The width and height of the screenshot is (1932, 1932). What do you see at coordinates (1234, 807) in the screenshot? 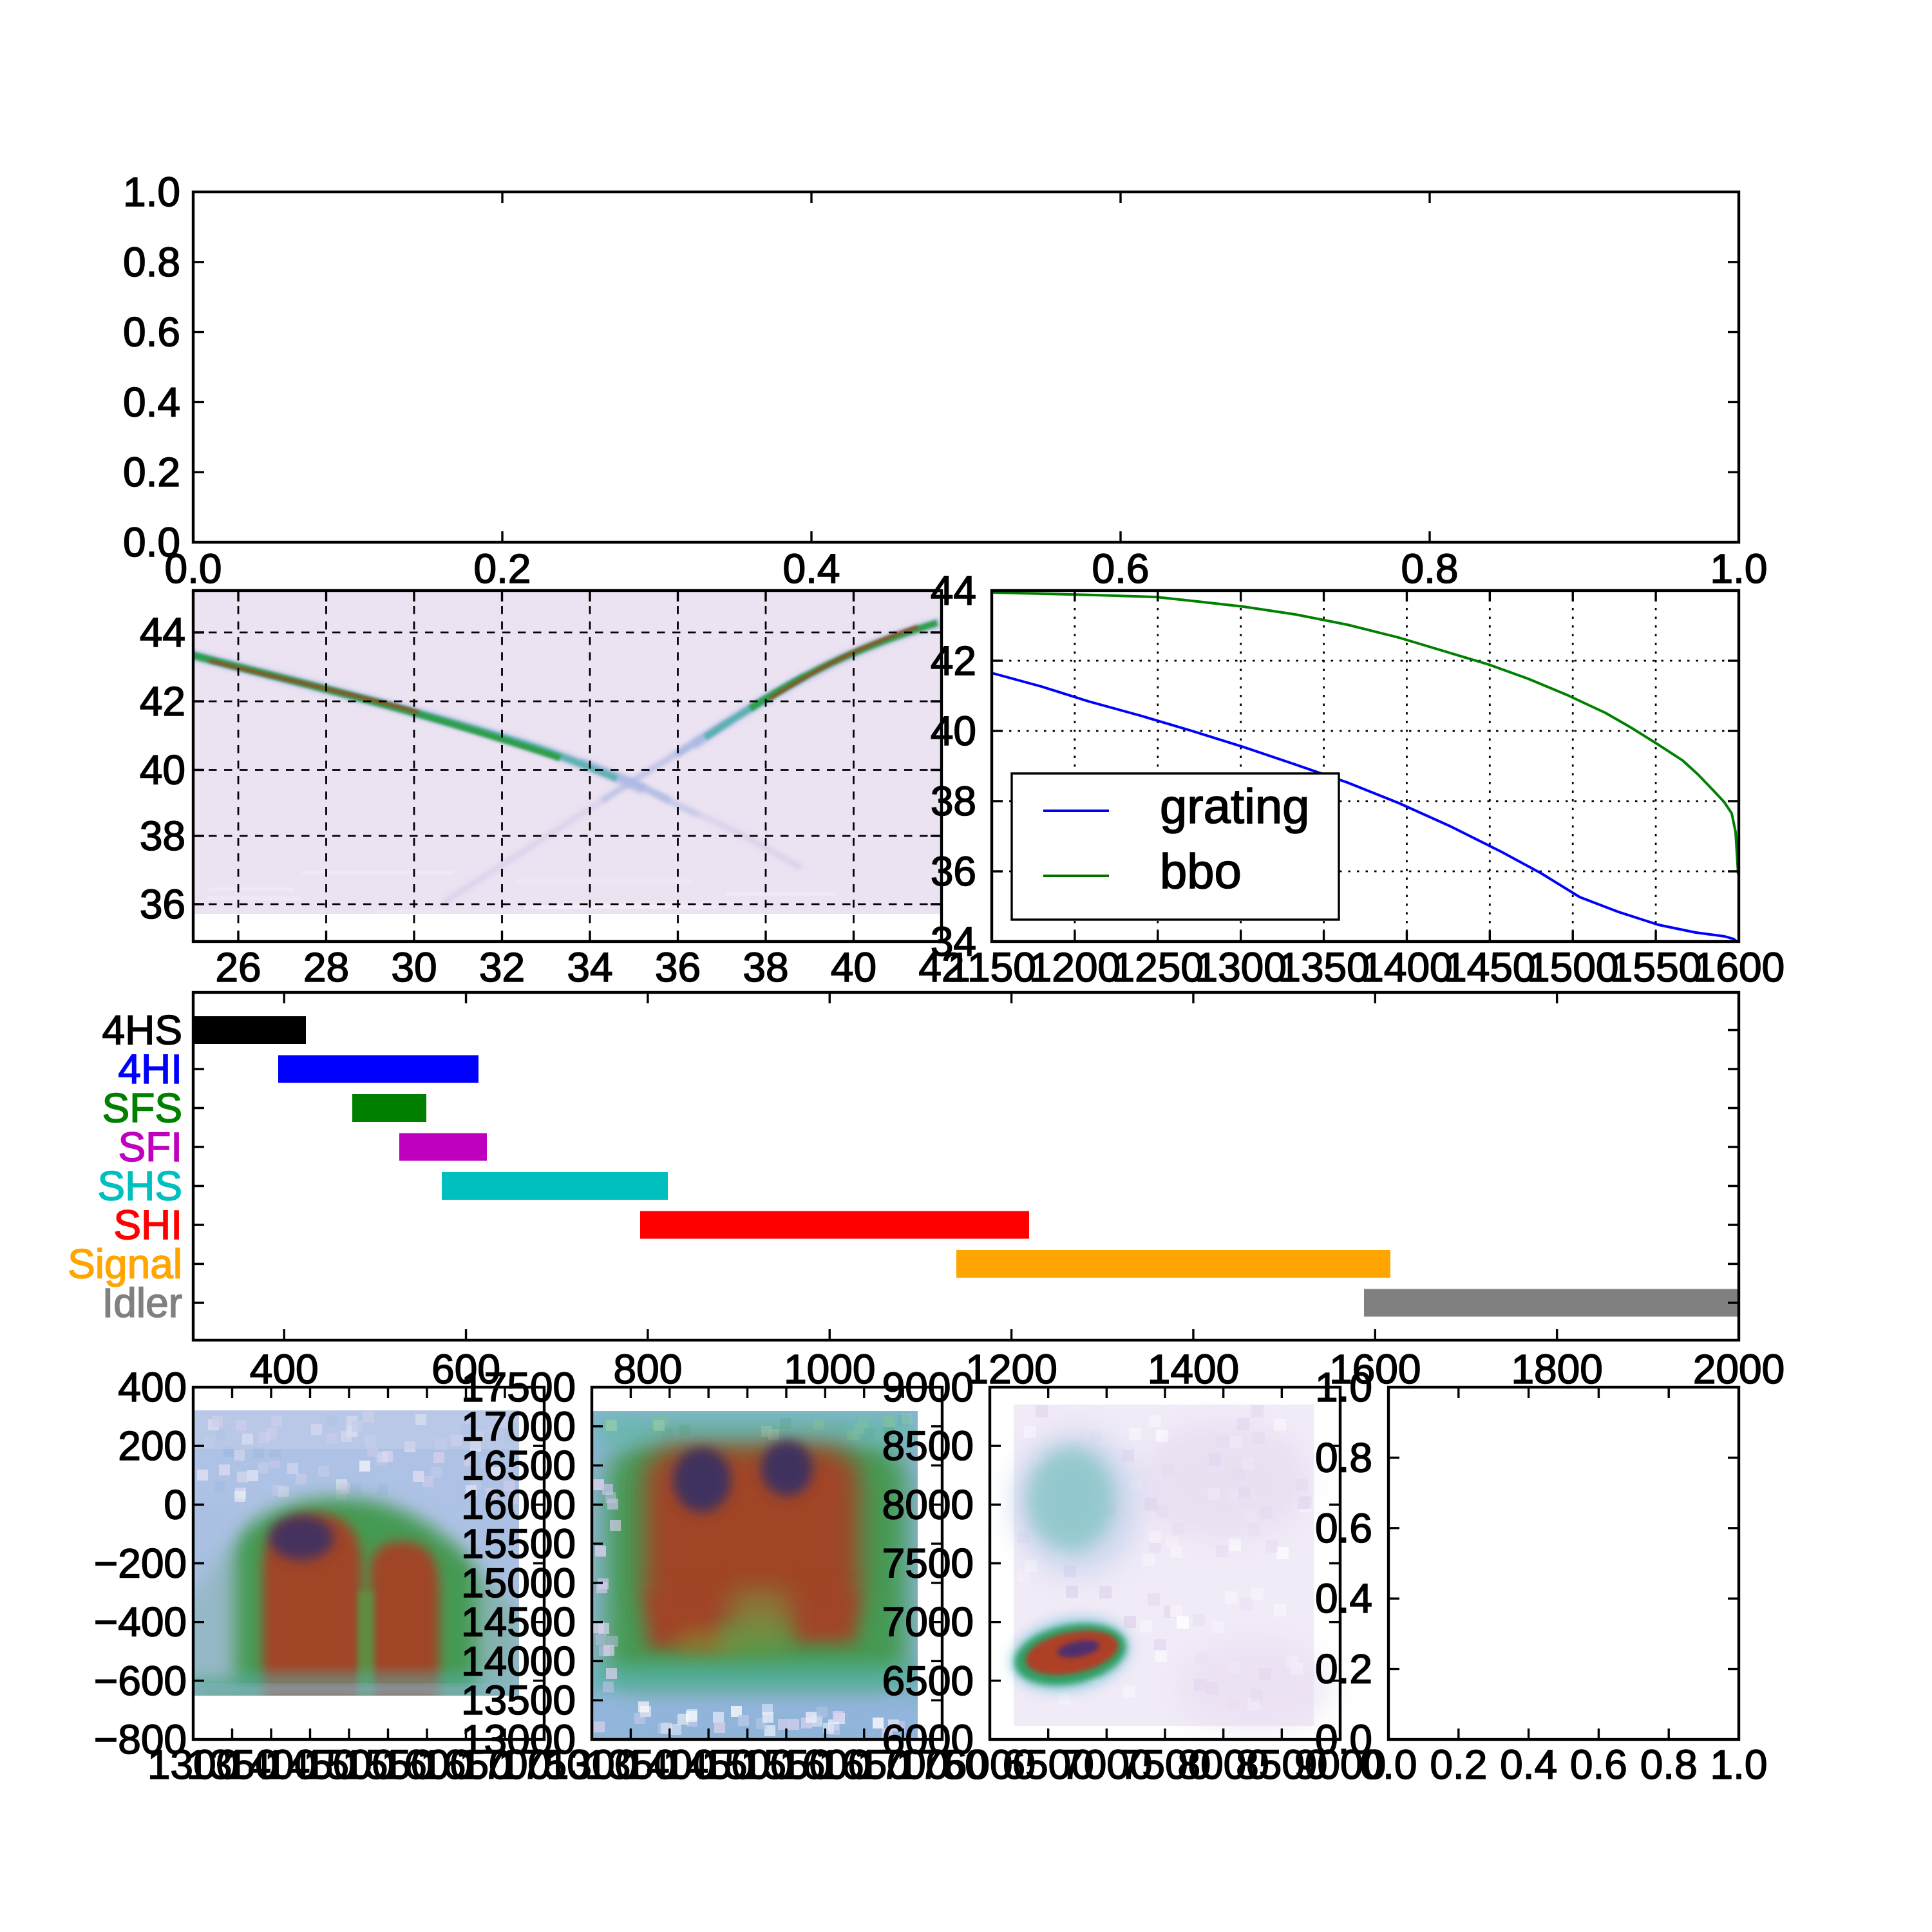
I see `svg-text: grating` at bounding box center [1234, 807].